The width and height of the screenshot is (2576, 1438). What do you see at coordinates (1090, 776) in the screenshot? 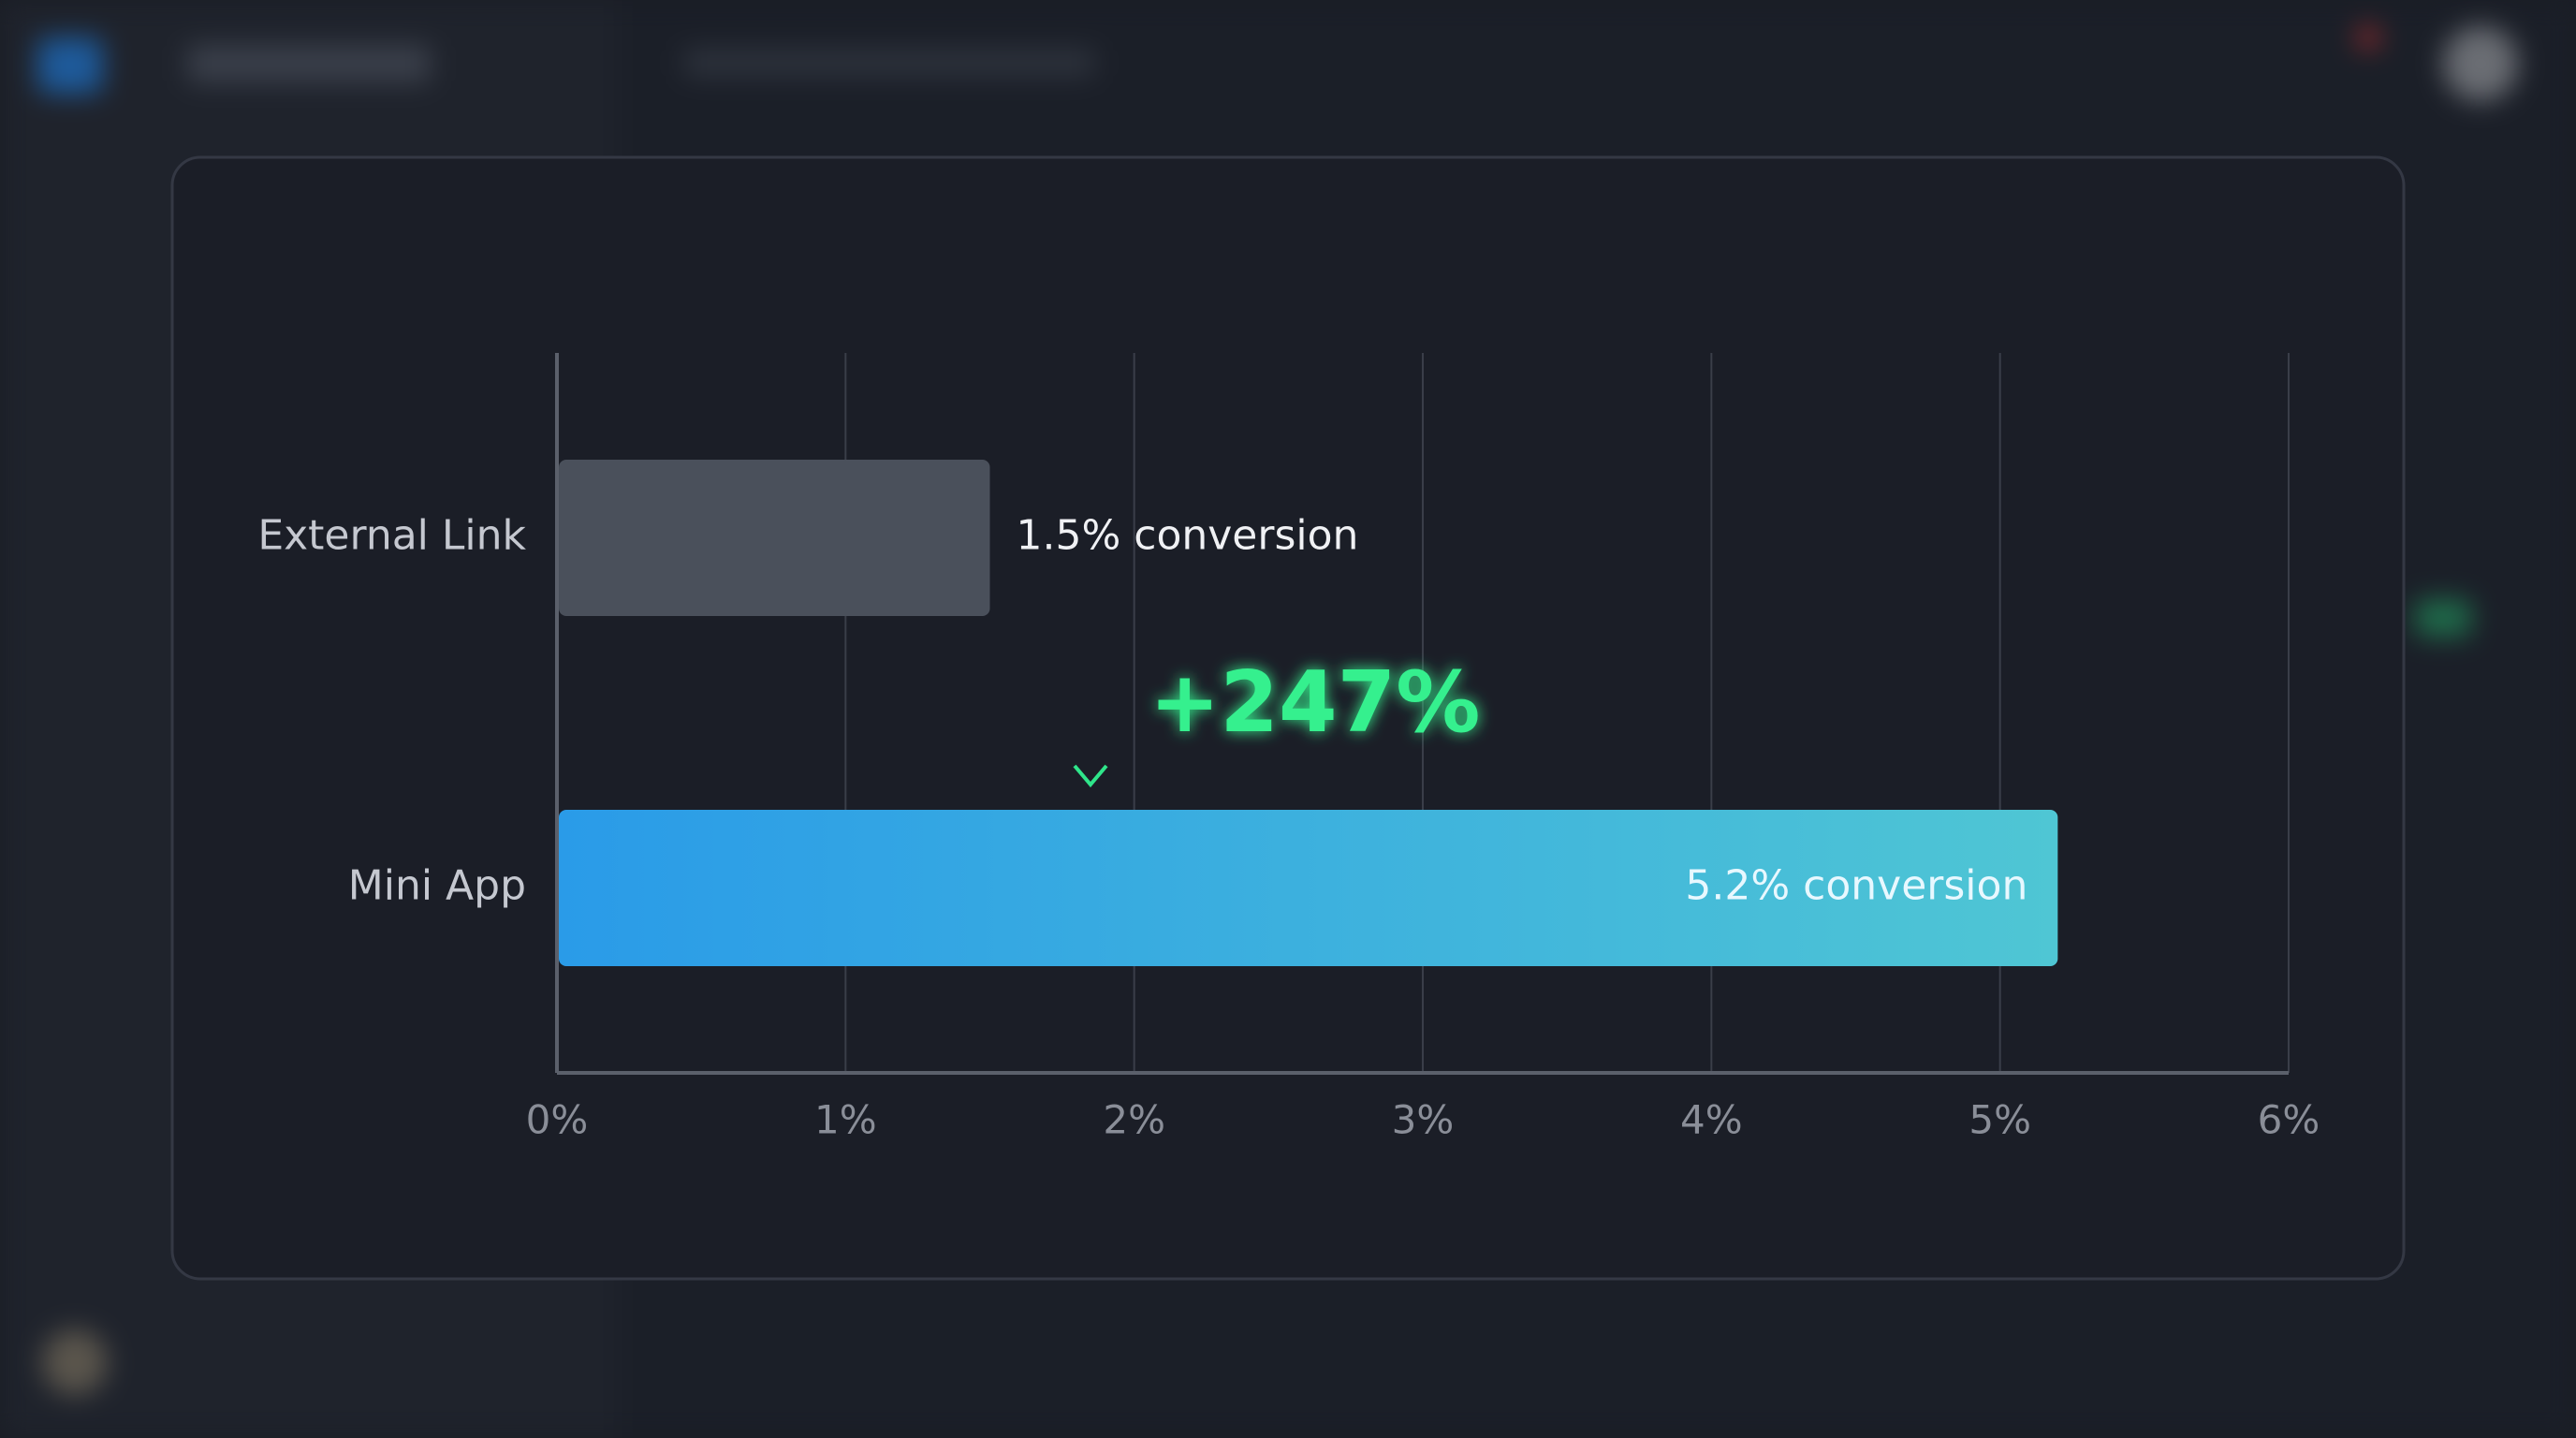
I see `arrow-head` at bounding box center [1090, 776].